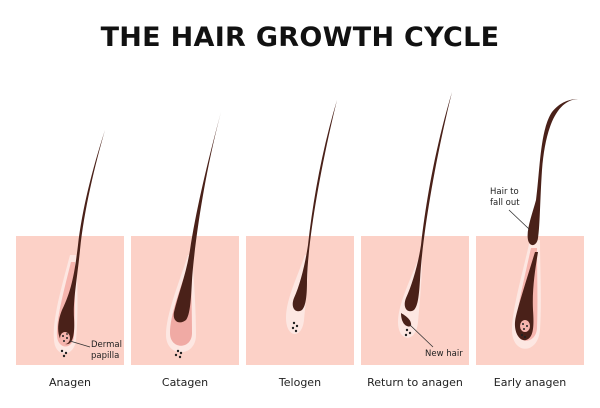  Describe the element at coordinates (300, 382) in the screenshot. I see `stage-label-telogen: Telogen` at that location.